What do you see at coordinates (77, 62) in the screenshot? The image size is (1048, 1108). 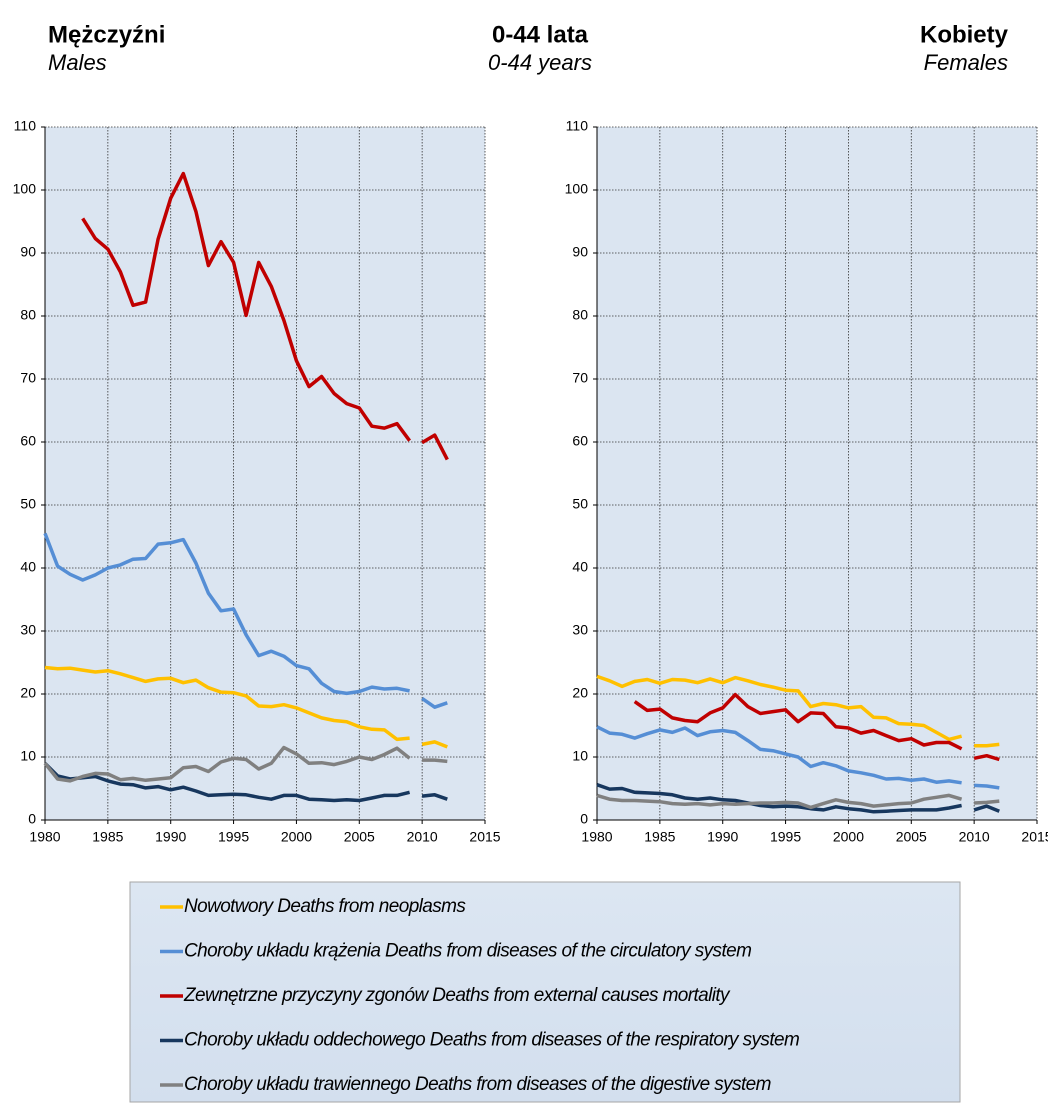 I see `left-subtitle: Males` at bounding box center [77, 62].